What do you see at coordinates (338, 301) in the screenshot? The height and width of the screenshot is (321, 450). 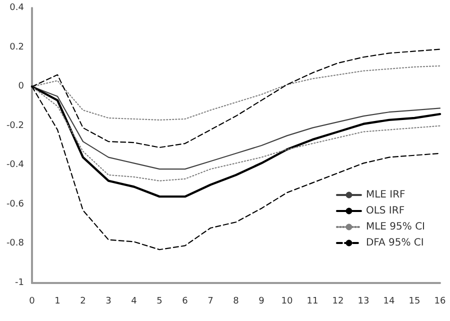 I see `x-tick-label: 12` at bounding box center [338, 301].